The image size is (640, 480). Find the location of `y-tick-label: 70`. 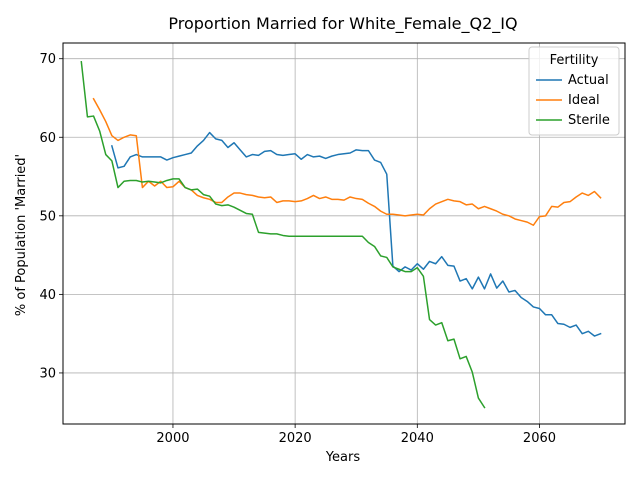

y-tick-label: 70 is located at coordinates (47, 59).